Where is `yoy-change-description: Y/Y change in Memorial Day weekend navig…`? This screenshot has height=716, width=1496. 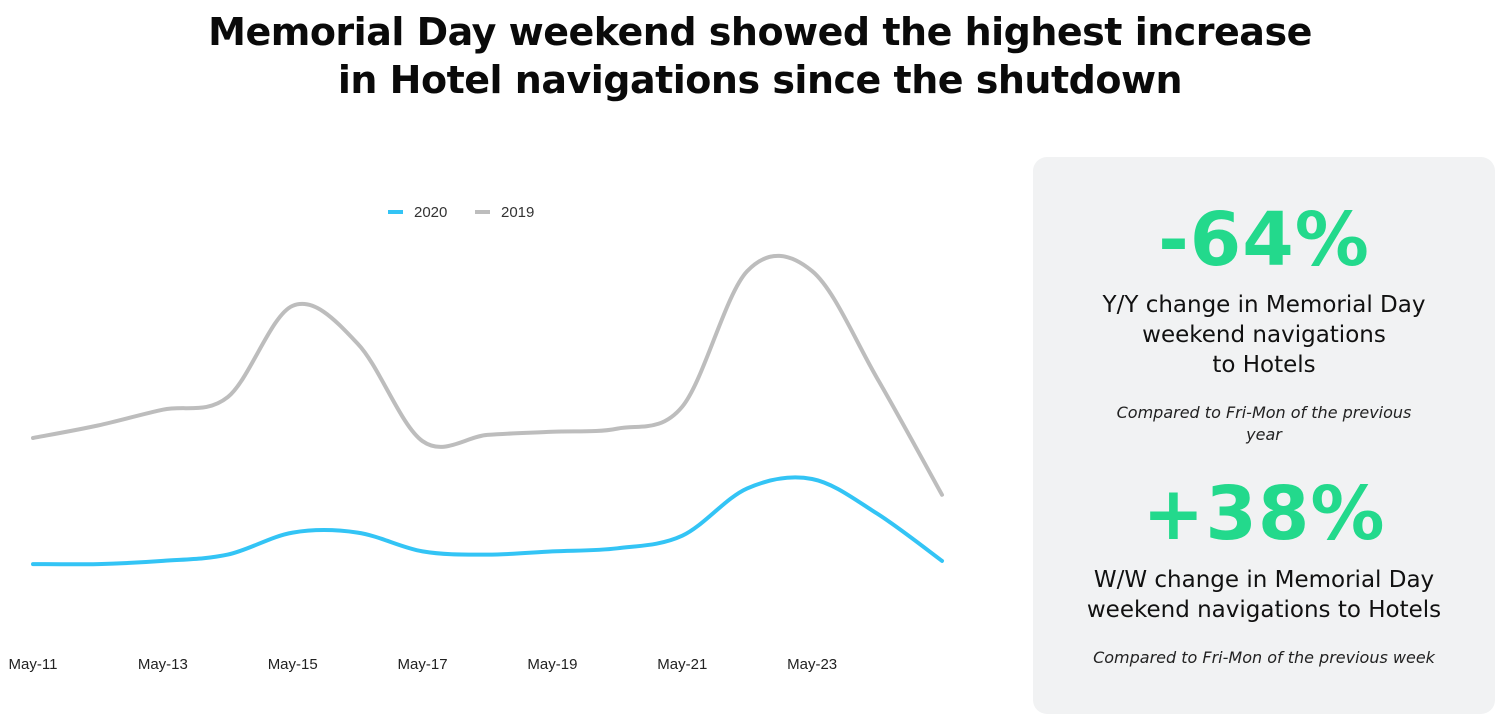
yoy-change-description: Y/Y change in Memorial Day weekend navig… is located at coordinates (1264, 335).